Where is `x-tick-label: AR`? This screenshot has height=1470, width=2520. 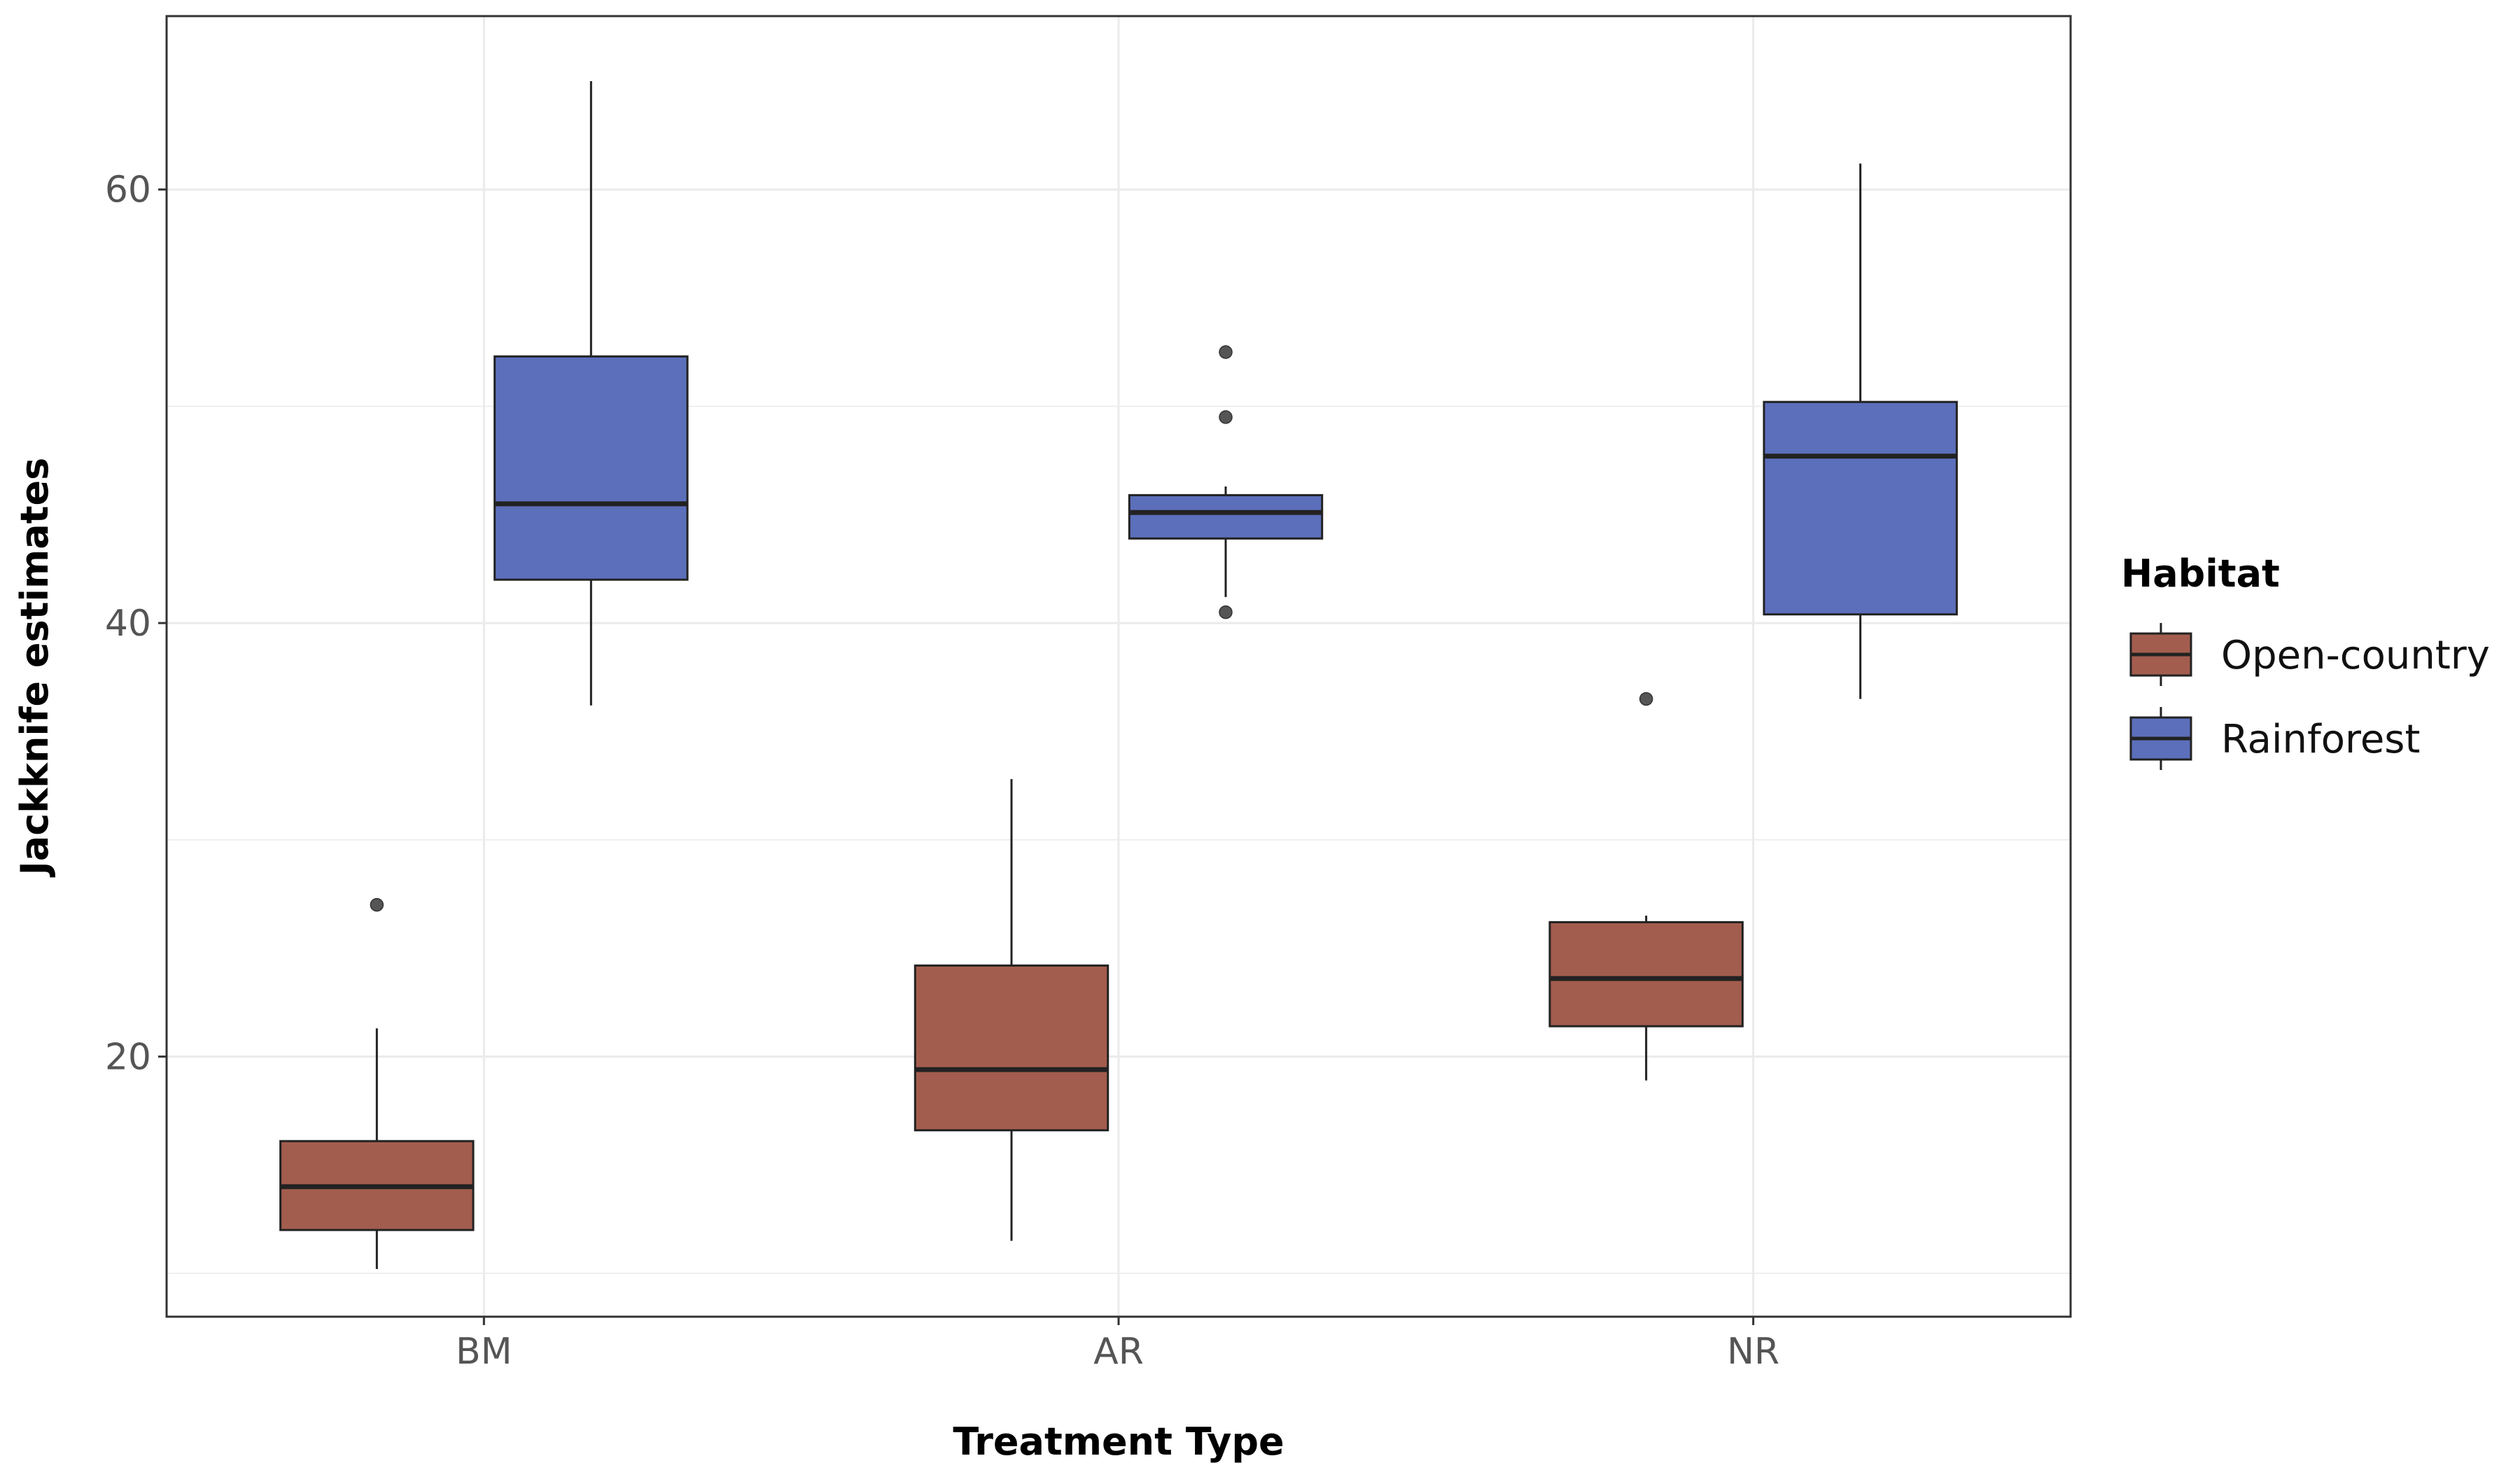
x-tick-label: AR is located at coordinates (1118, 1352).